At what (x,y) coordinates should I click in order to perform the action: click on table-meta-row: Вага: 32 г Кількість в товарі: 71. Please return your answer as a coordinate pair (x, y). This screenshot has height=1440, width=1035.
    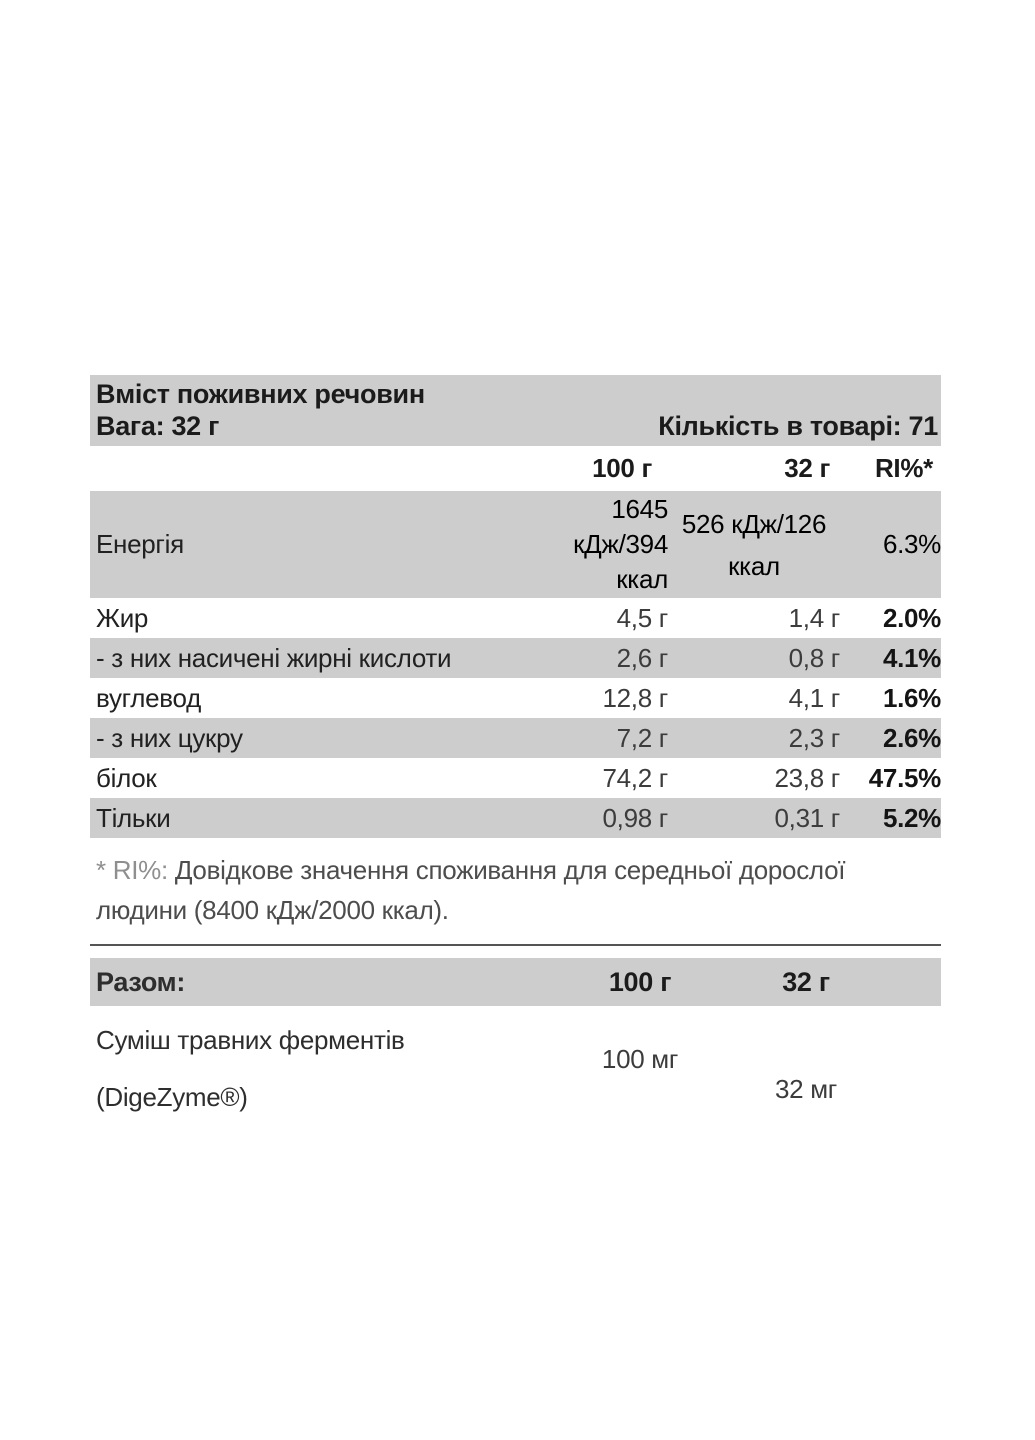
    Looking at the image, I should click on (517, 426).